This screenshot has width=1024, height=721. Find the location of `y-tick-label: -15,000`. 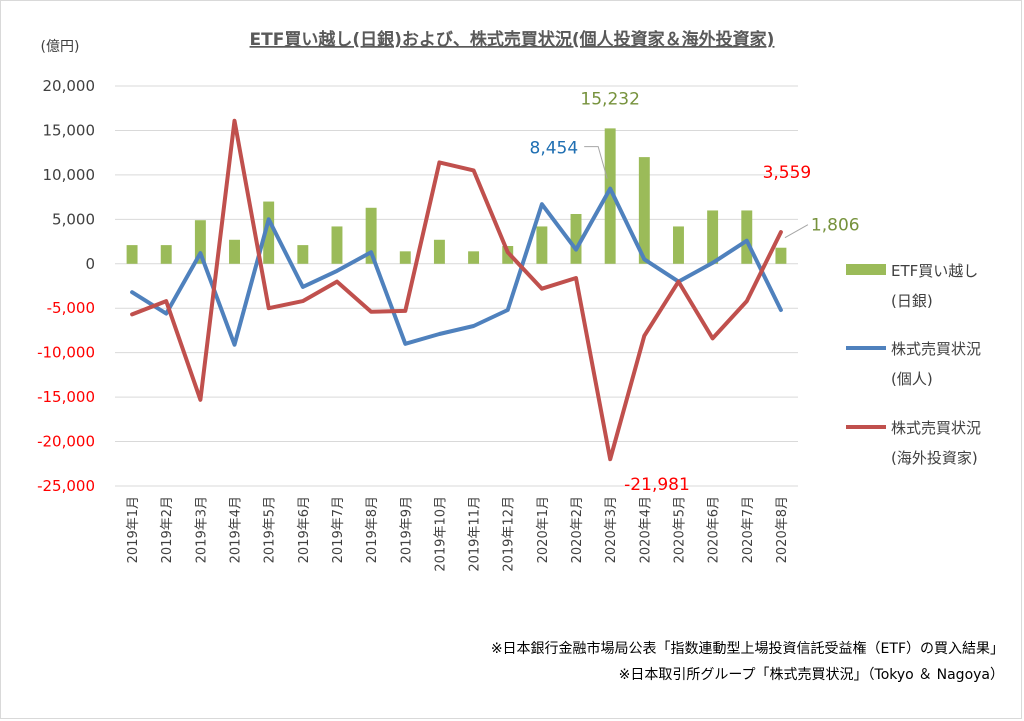

y-tick-label: -15,000 is located at coordinates (66, 397).